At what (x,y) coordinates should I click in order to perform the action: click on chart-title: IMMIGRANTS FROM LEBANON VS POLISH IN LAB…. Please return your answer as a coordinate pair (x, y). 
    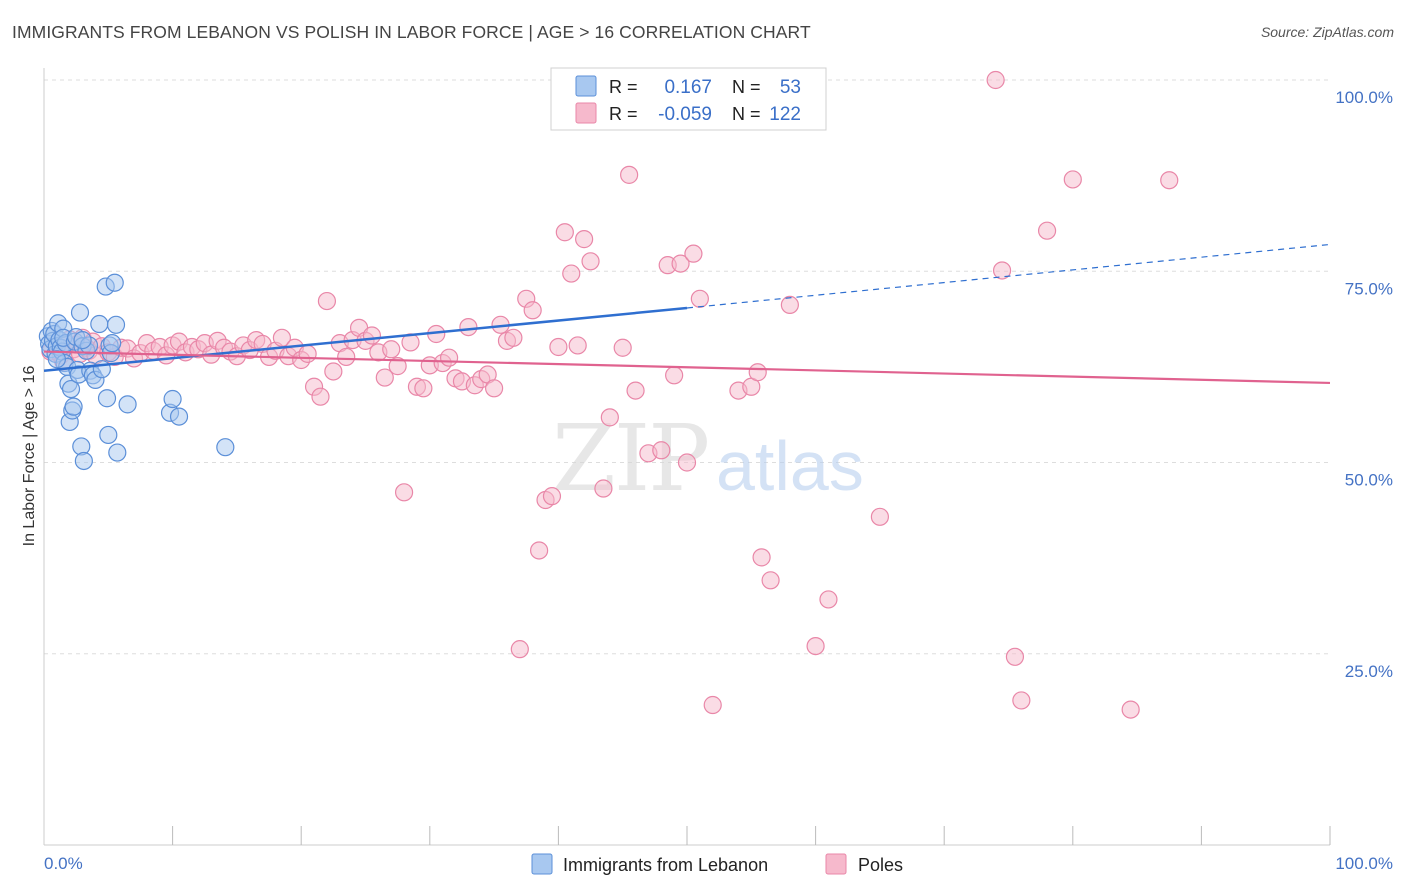
    Looking at the image, I should click on (411, 32).